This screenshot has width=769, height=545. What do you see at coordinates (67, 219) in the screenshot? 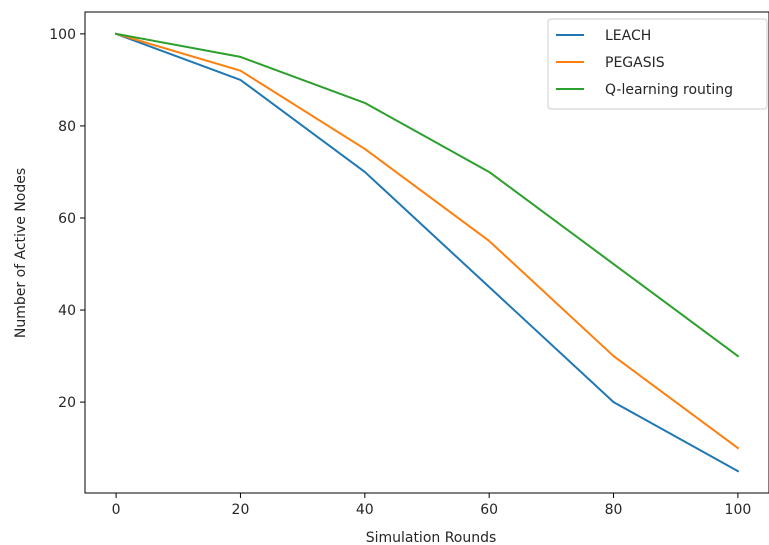
I see `y-tick-label: 60` at bounding box center [67, 219].